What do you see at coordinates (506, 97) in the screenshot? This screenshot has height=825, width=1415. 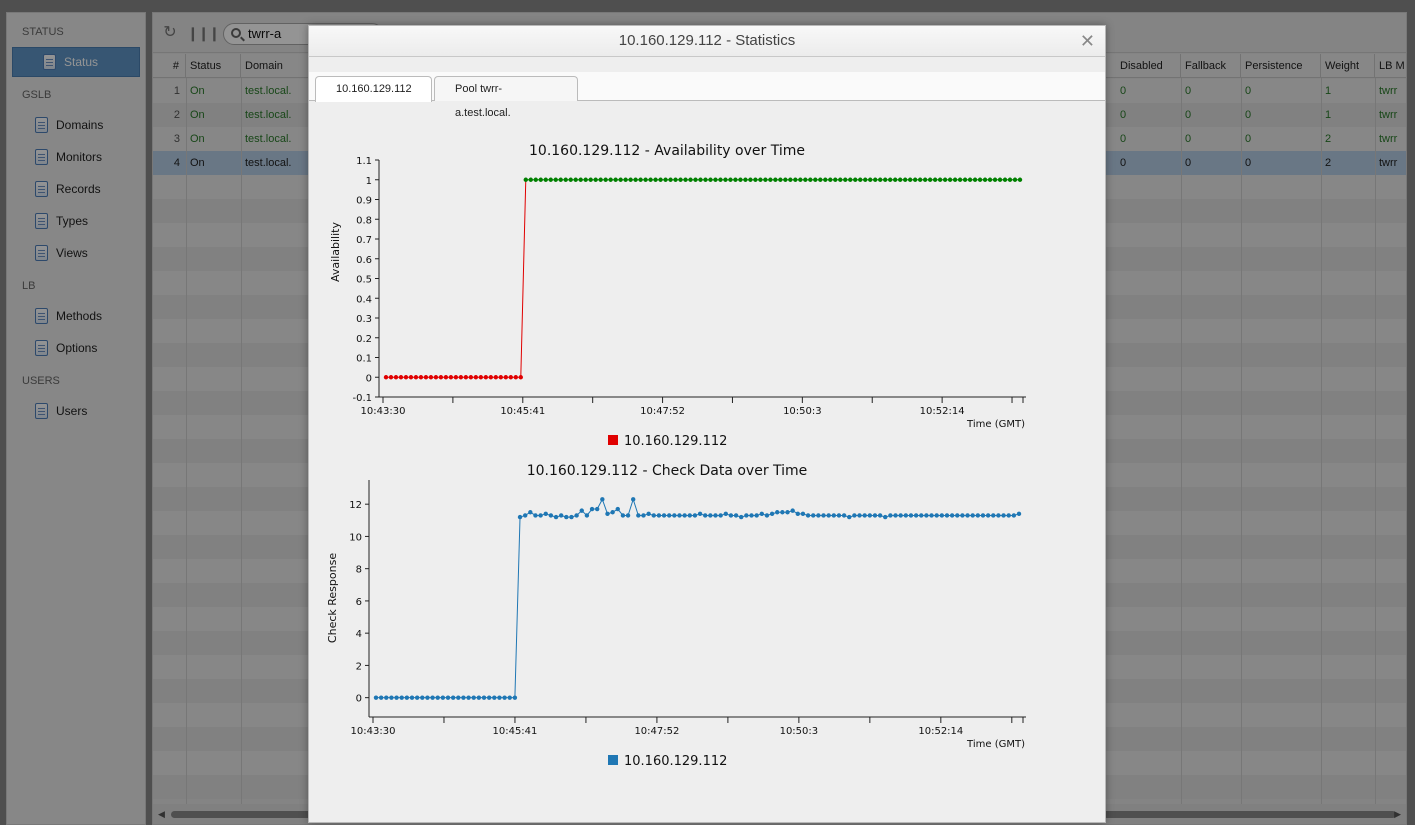 I see `tab-pool: Pool twrr-a.test.local.` at bounding box center [506, 97].